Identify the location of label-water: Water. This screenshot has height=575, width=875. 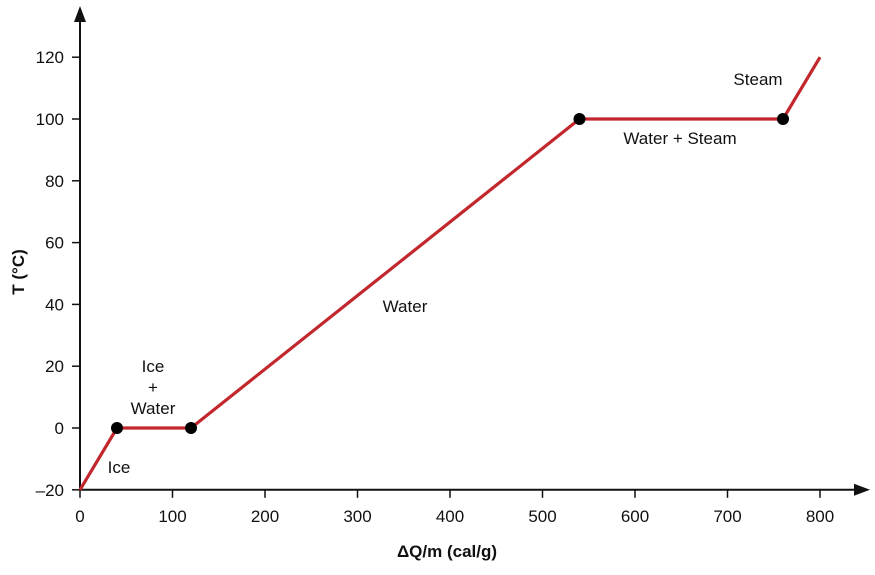
(405, 306).